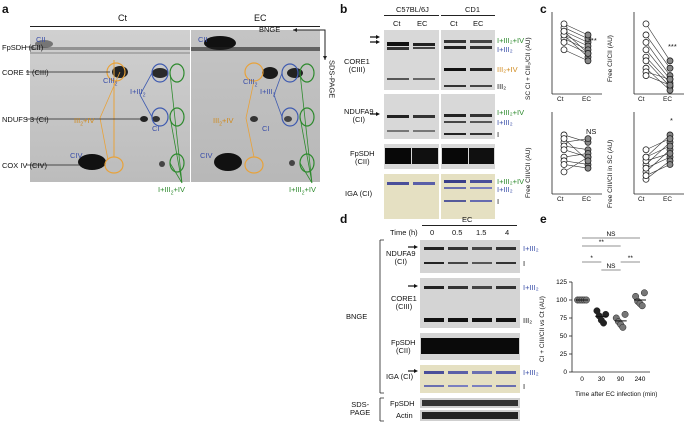 The width and height of the screenshot is (685, 423). Describe the element at coordinates (498, 134) in the screenshot. I see `b-r-i-1: I` at that location.